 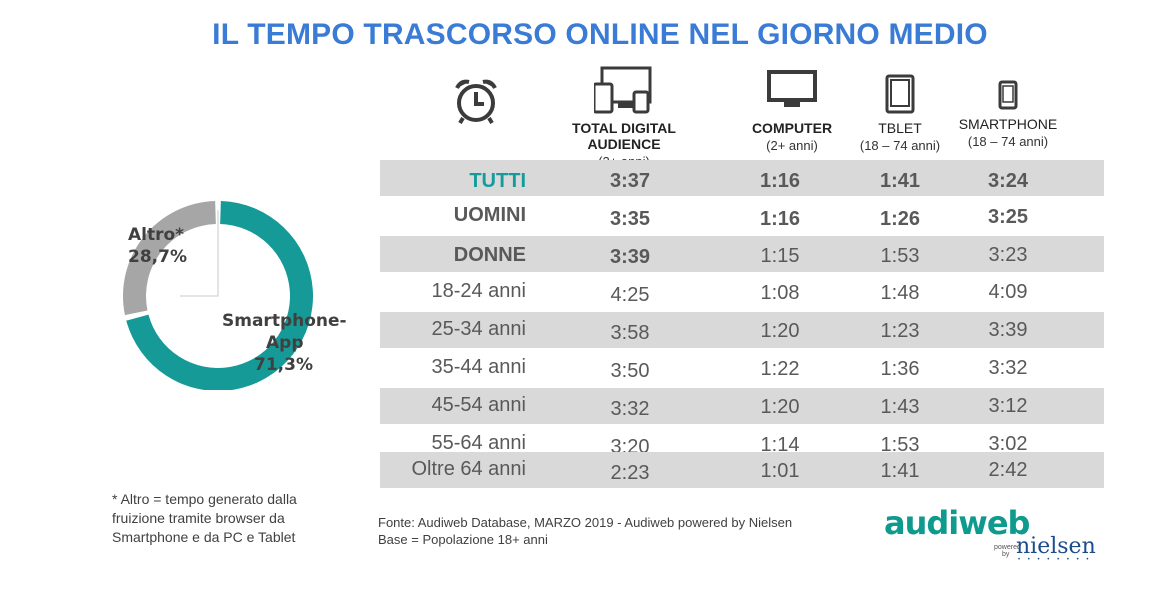 What do you see at coordinates (792, 88) in the screenshot?
I see `monitor-icon` at bounding box center [792, 88].